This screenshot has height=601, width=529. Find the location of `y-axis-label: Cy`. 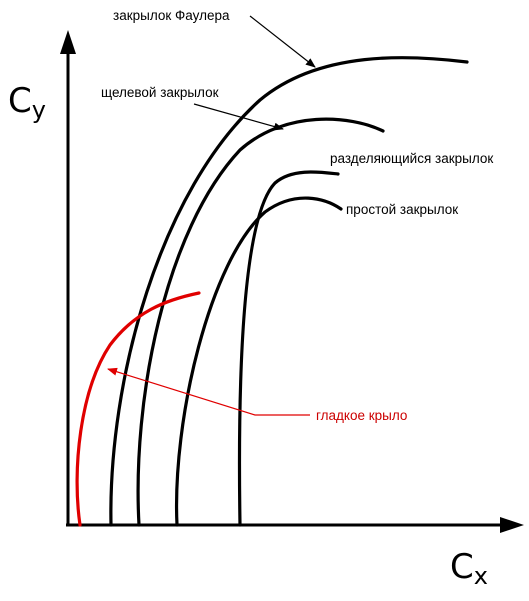

y-axis-label: Cy is located at coordinates (27, 102).